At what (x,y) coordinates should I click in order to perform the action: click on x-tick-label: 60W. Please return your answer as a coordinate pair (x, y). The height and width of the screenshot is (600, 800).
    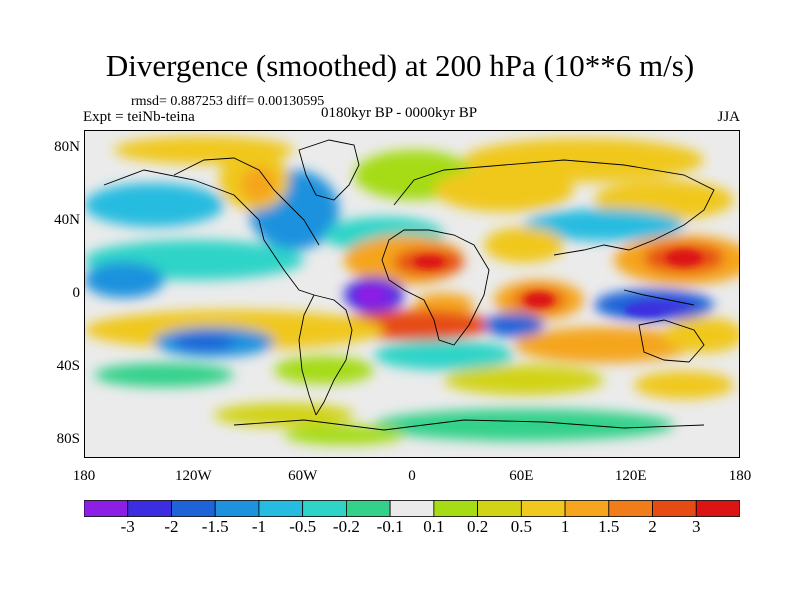
    Looking at the image, I should click on (303, 476).